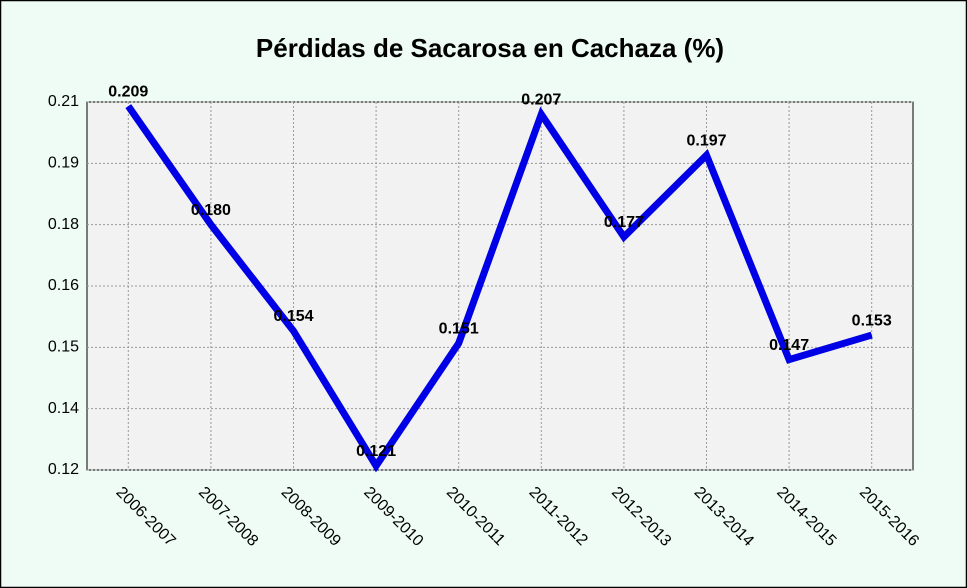 The height and width of the screenshot is (588, 967). I want to click on data-label: 0.207, so click(541, 99).